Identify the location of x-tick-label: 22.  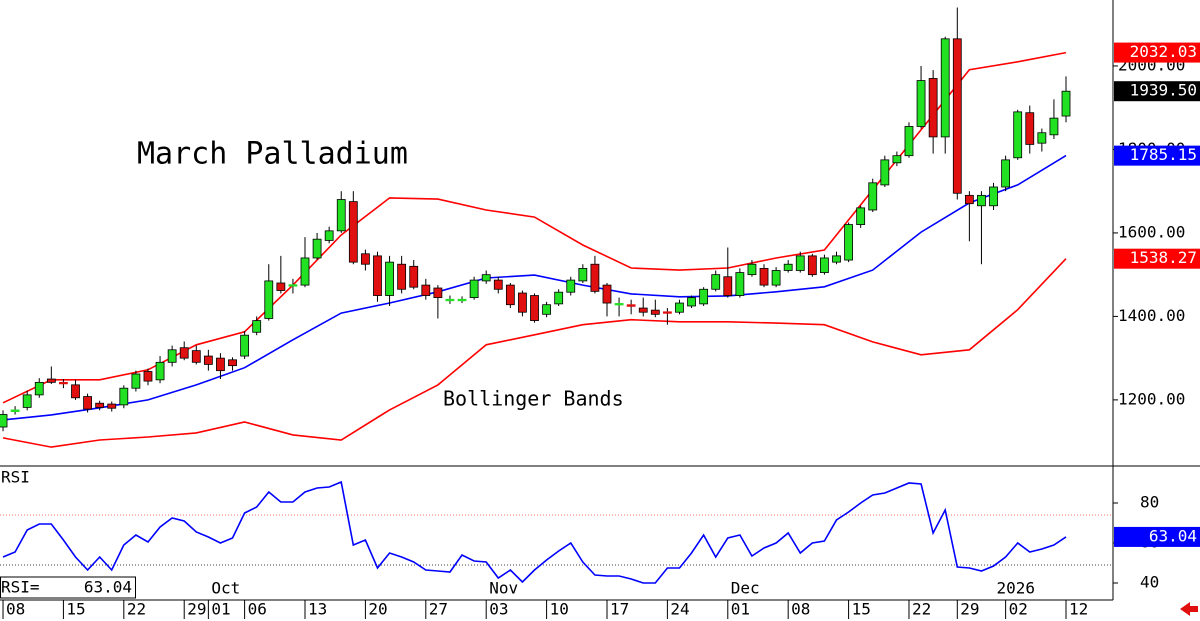
(136, 609).